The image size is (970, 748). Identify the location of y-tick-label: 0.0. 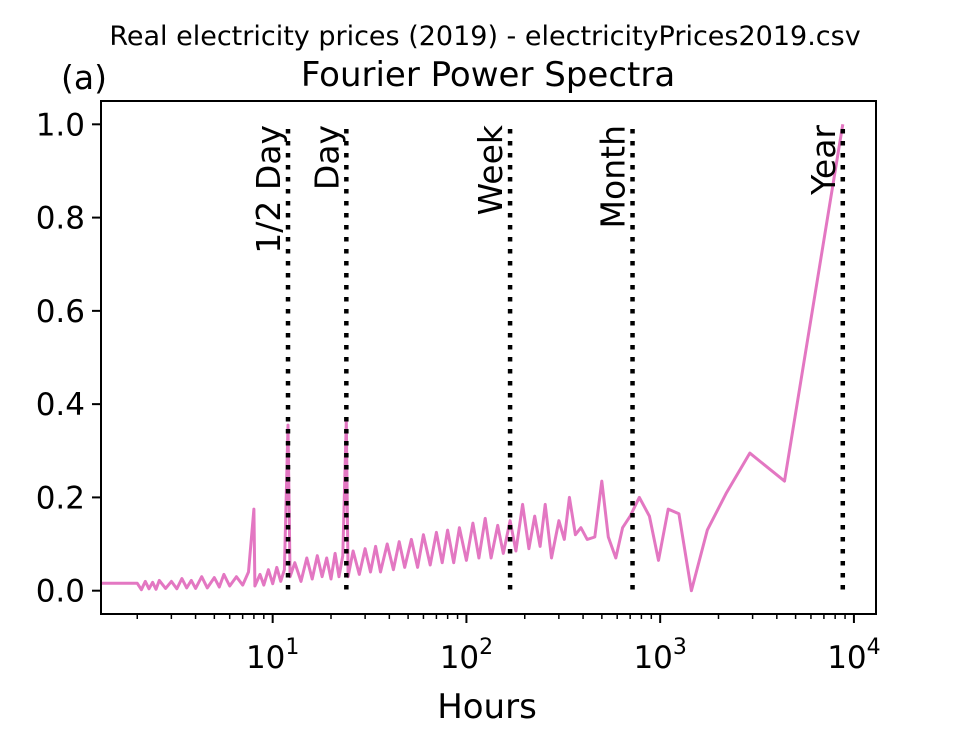
(60, 592).